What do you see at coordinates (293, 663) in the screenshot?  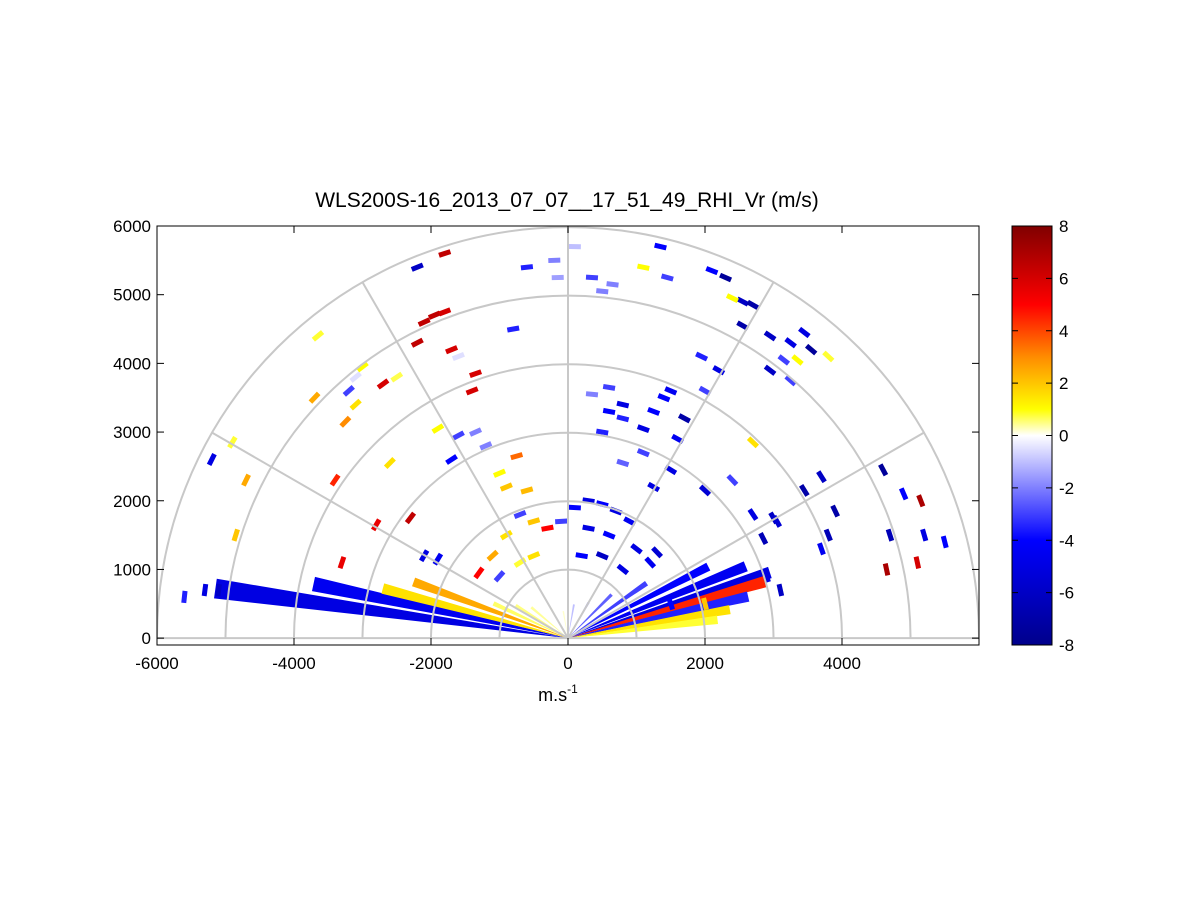 I see `x-tick-label: -4000` at bounding box center [293, 663].